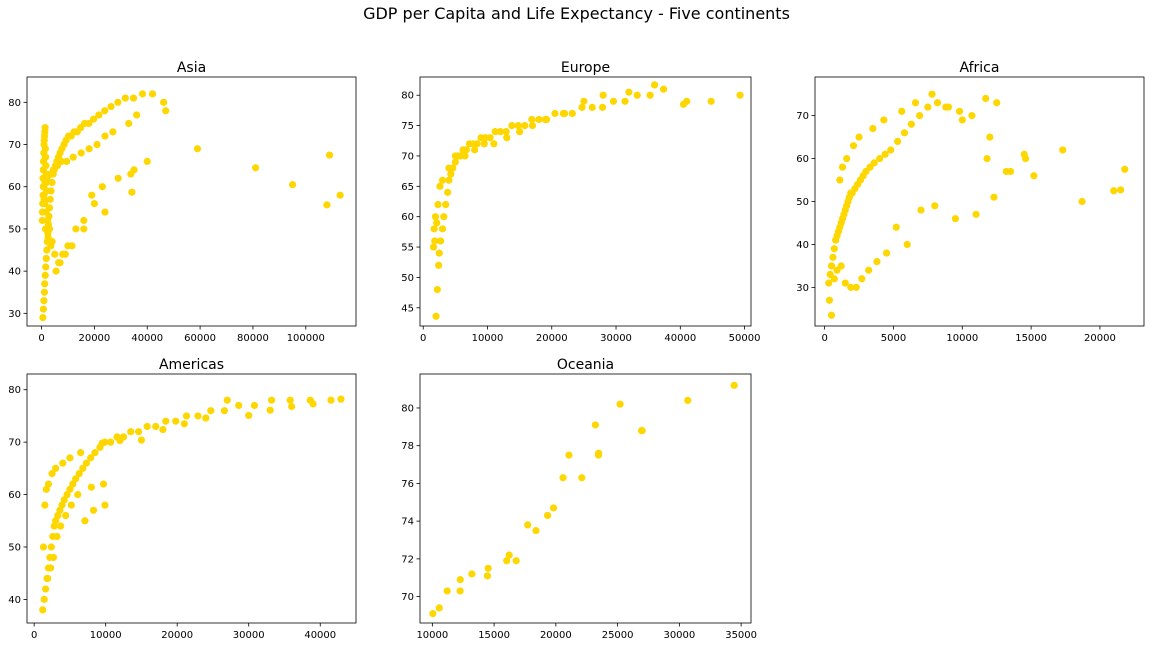 This screenshot has height=646, width=1153. Describe the element at coordinates (14, 187) in the screenshot. I see `asia-ytick-label: 60` at that location.